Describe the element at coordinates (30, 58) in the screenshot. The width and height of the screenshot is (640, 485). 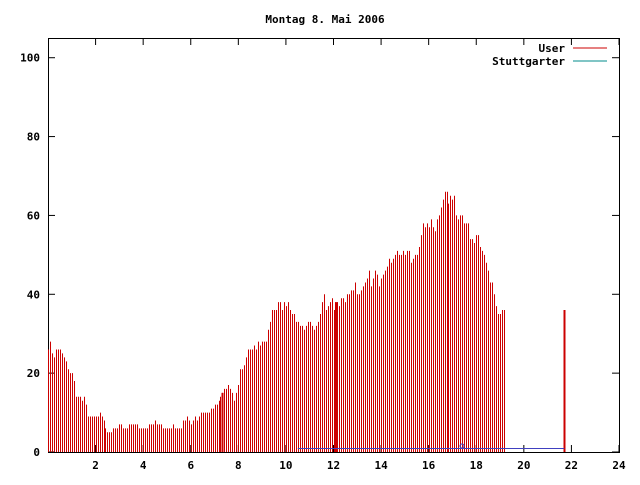
I see `y-tick-label: 100` at that location.